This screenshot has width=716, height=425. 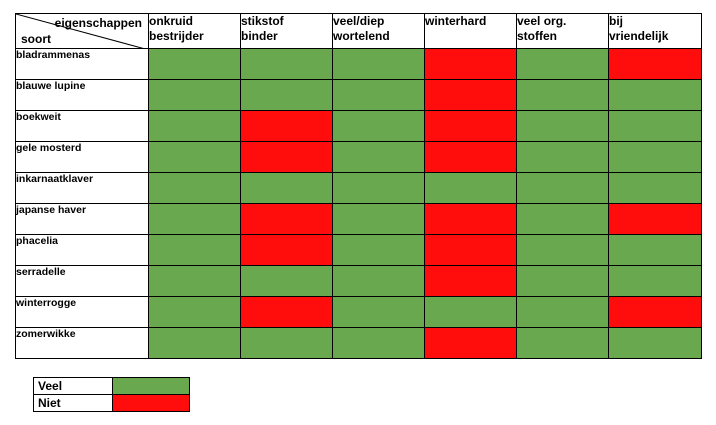 I want to click on legend-row: Niet, so click(x=111, y=403).